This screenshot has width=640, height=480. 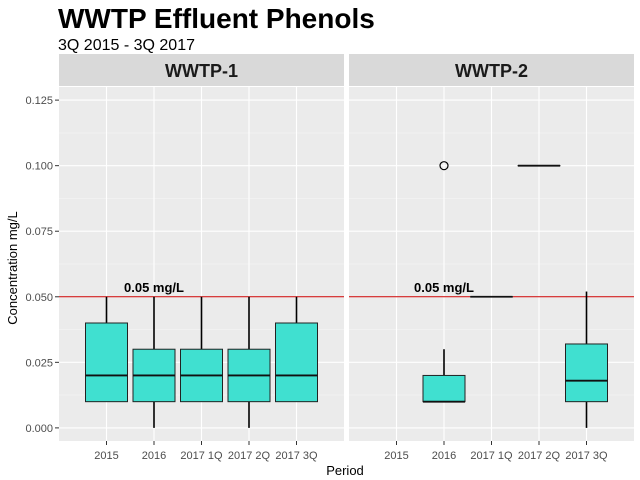 I want to click on y-tick-label: 0.000, so click(x=39, y=429).